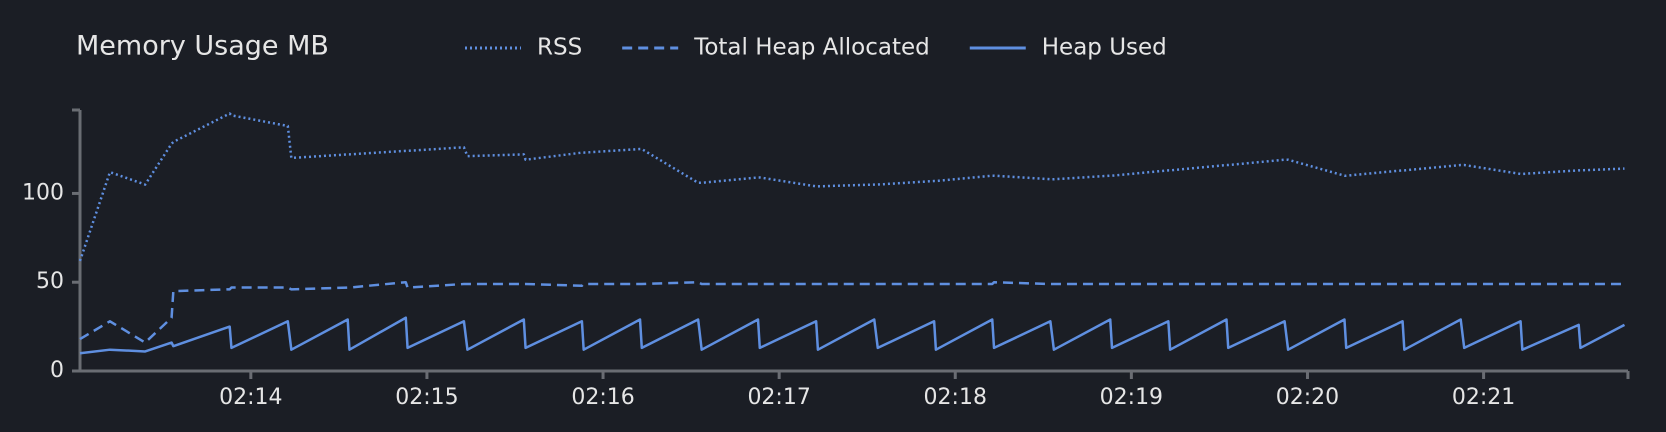 This screenshot has width=1666, height=432. What do you see at coordinates (426, 397) in the screenshot?
I see `x-tick-label: 02:15` at bounding box center [426, 397].